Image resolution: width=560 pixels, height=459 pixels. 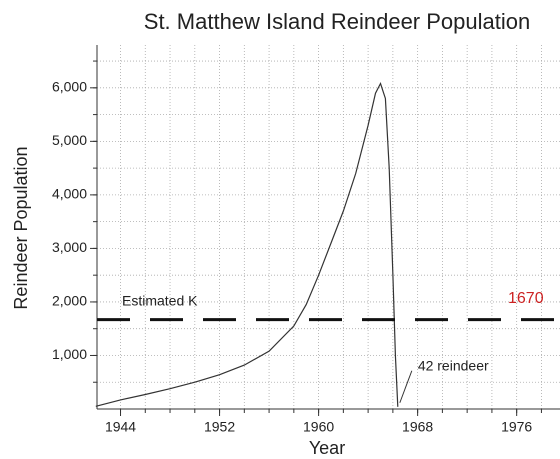 I want to click on y-tick-label: 2,000, so click(x=69, y=301).